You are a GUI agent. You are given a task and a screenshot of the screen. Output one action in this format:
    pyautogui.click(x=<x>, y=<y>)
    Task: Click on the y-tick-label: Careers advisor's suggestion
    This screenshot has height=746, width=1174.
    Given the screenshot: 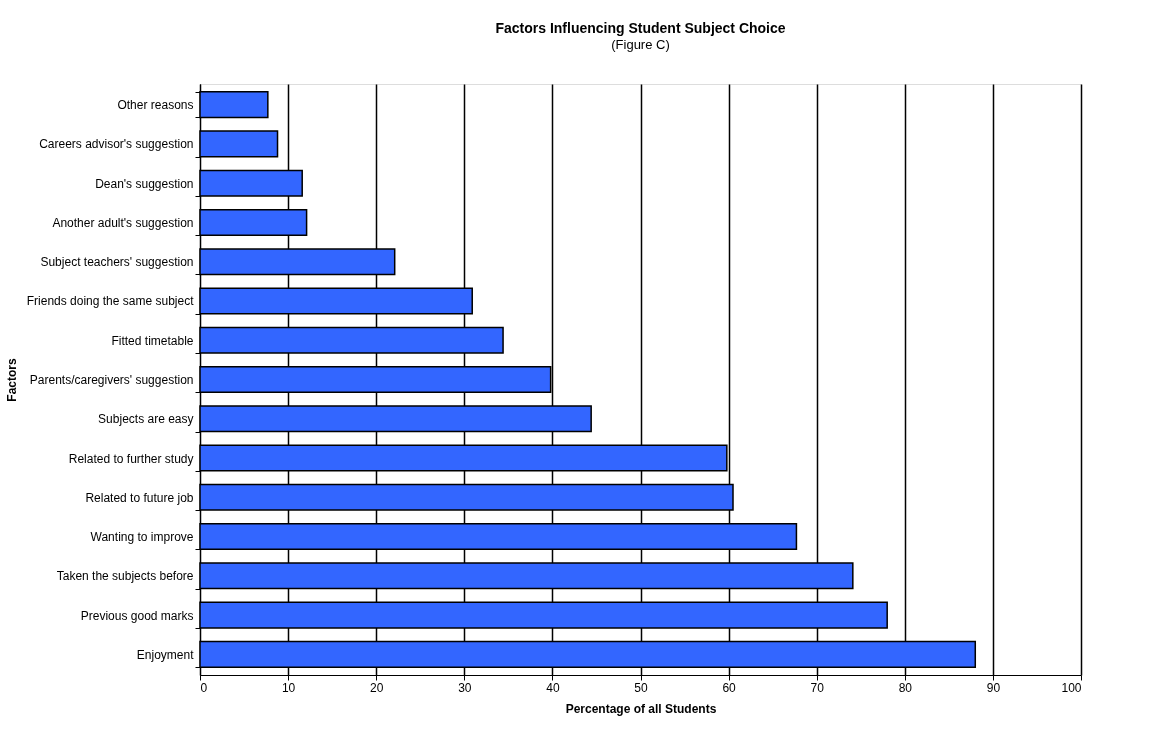 What is the action you would take?
    pyautogui.click(x=116, y=144)
    